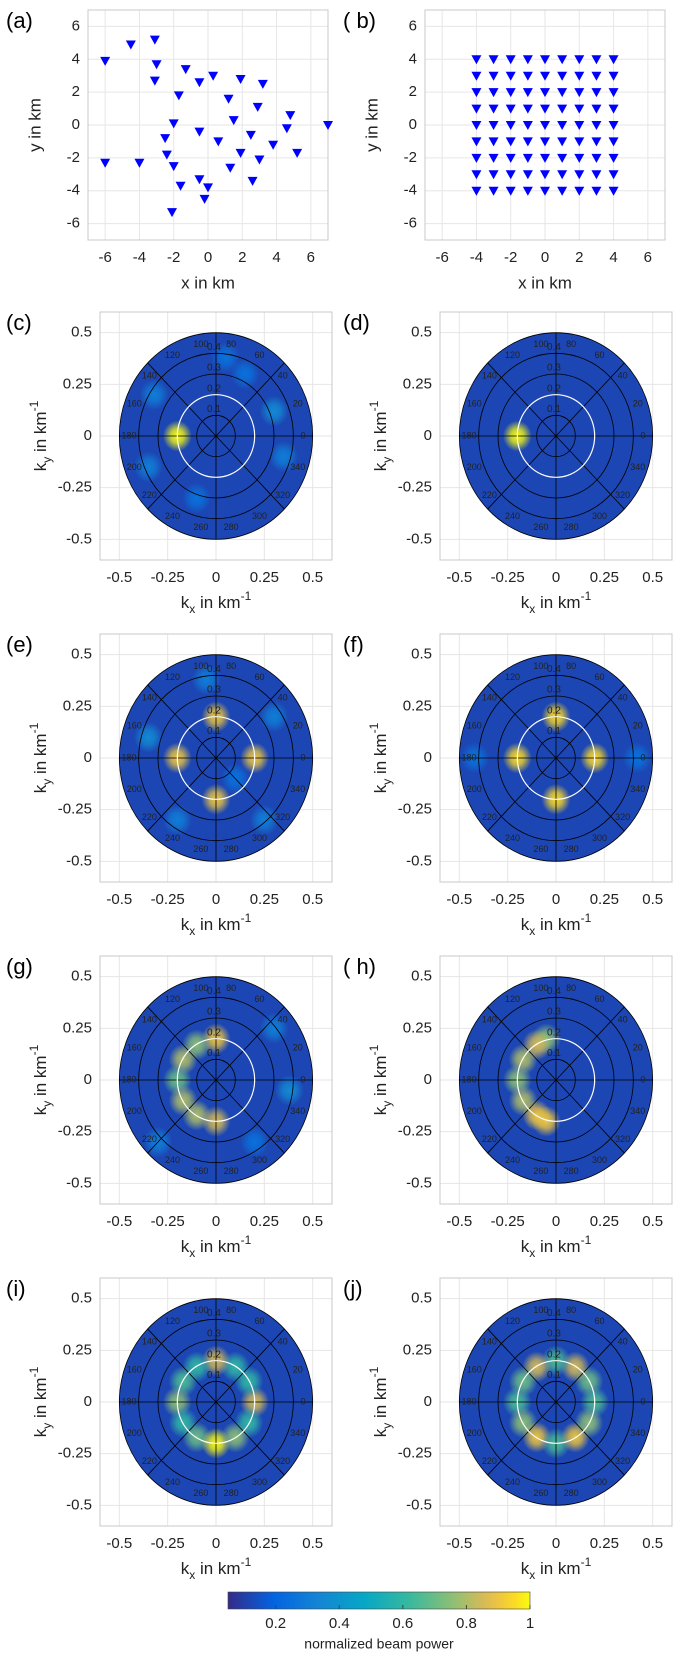 This screenshot has width=697, height=1653. Describe the element at coordinates (571, 1493) in the screenshot. I see `angle-tick-label: 280` at that location.